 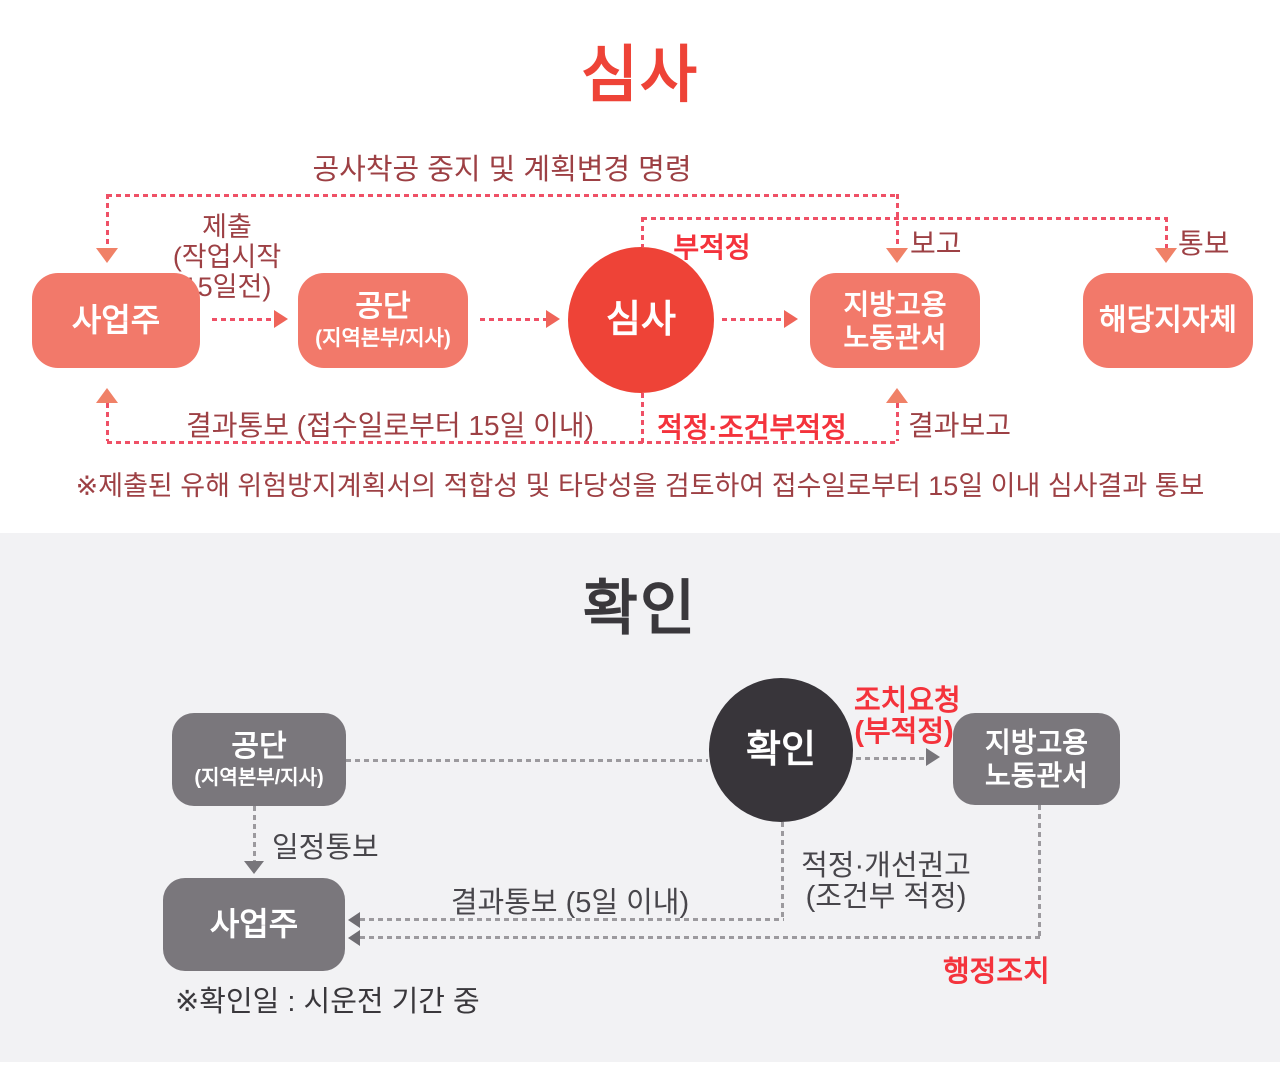 What do you see at coordinates (897, 221) in the screenshot?
I see `report-line-vertical` at bounding box center [897, 221].